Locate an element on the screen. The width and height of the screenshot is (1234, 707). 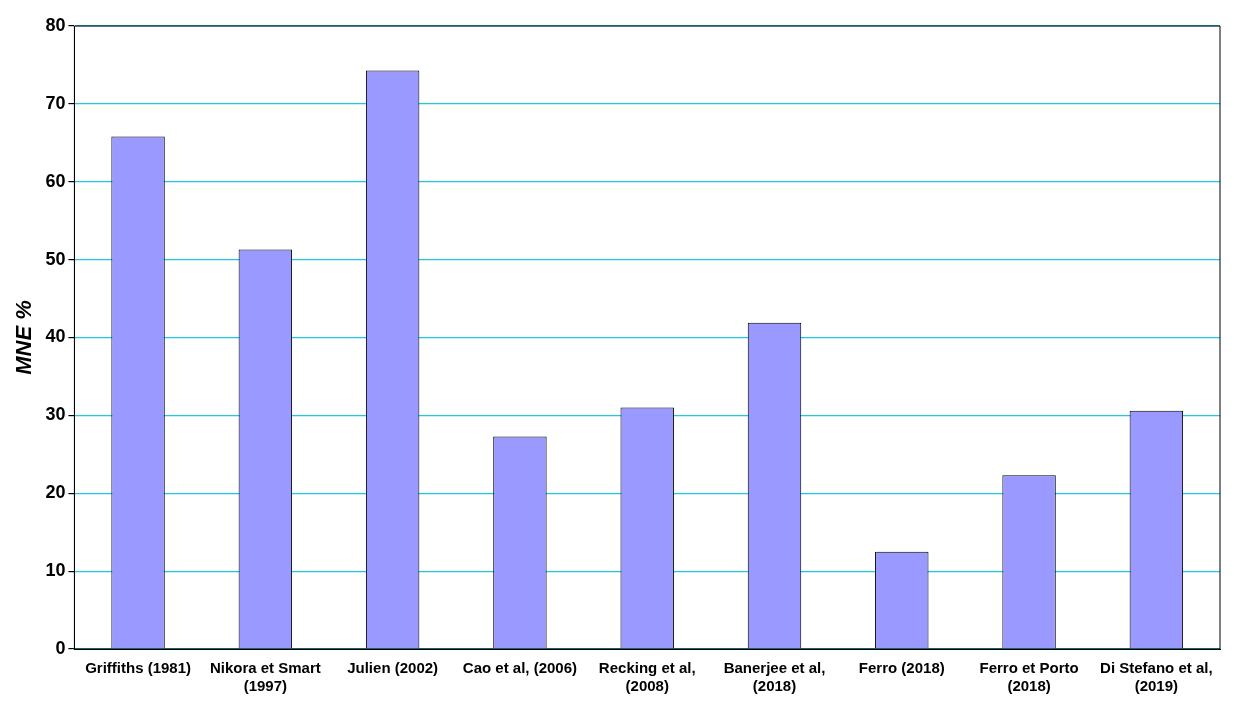
x-tick-label: Banerjee et al, (2018) is located at coordinates (774, 677).